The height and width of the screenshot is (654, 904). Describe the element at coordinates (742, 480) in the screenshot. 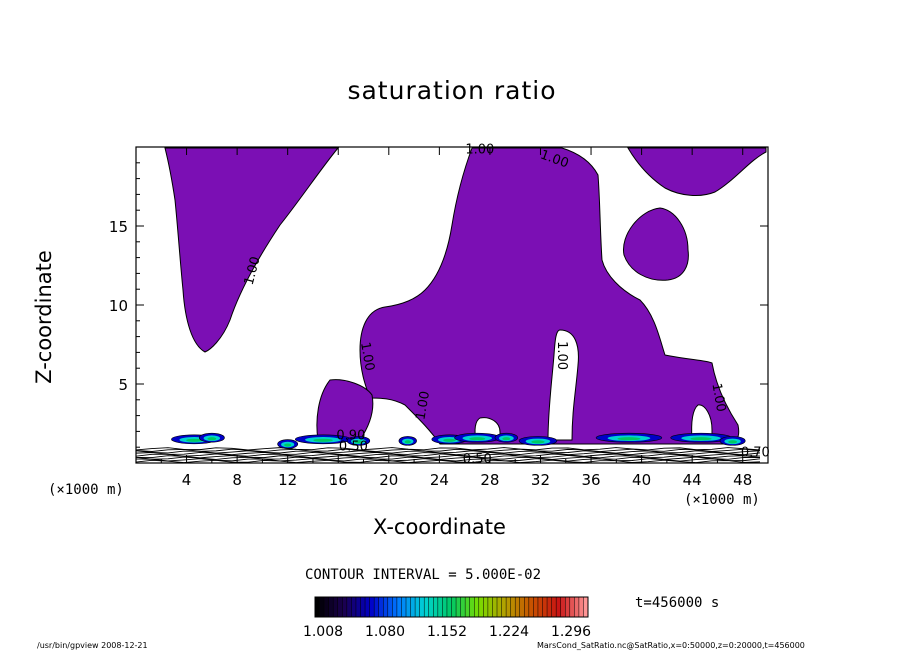

I see `x-tick-label: 48` at that location.